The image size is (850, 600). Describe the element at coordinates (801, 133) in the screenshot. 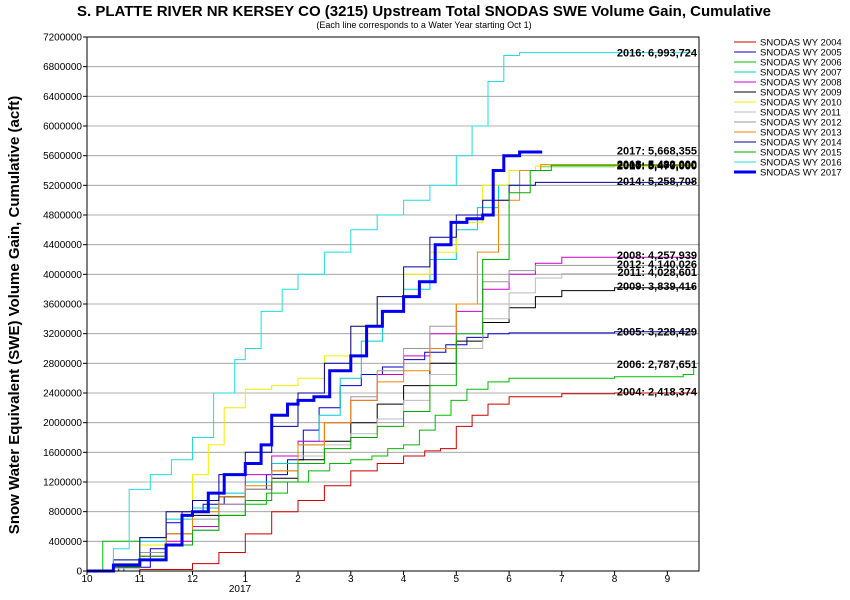

I see `legend-entry: SNODAS WY 2013` at that location.